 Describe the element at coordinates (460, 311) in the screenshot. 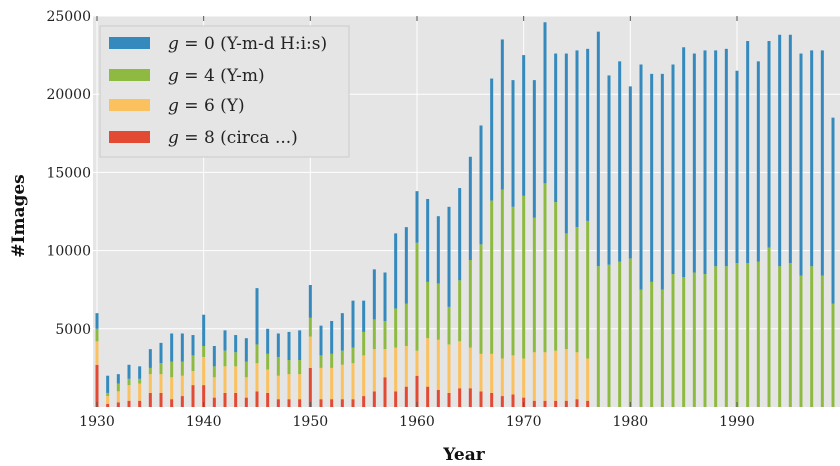

I see `bar-g4-1964` at that location.